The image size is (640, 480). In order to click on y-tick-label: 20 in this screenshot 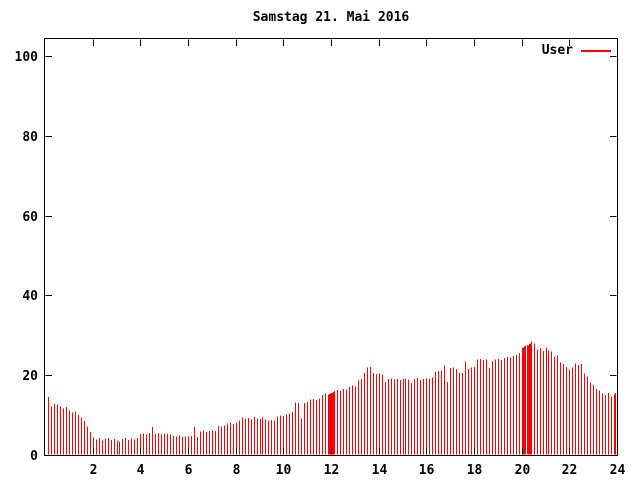, I will do `click(30, 376)`.